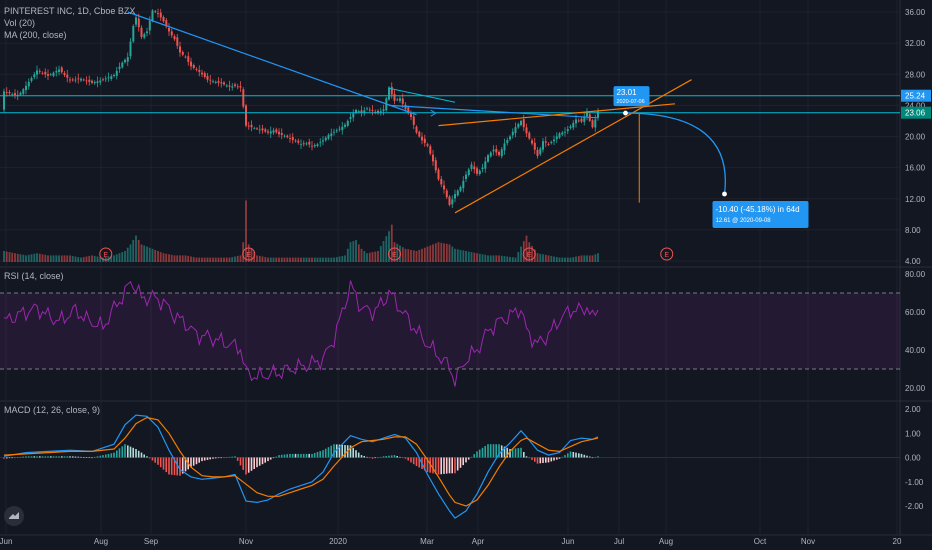  What do you see at coordinates (422, 95) in the screenshot?
I see `upper-channel-line` at bounding box center [422, 95].